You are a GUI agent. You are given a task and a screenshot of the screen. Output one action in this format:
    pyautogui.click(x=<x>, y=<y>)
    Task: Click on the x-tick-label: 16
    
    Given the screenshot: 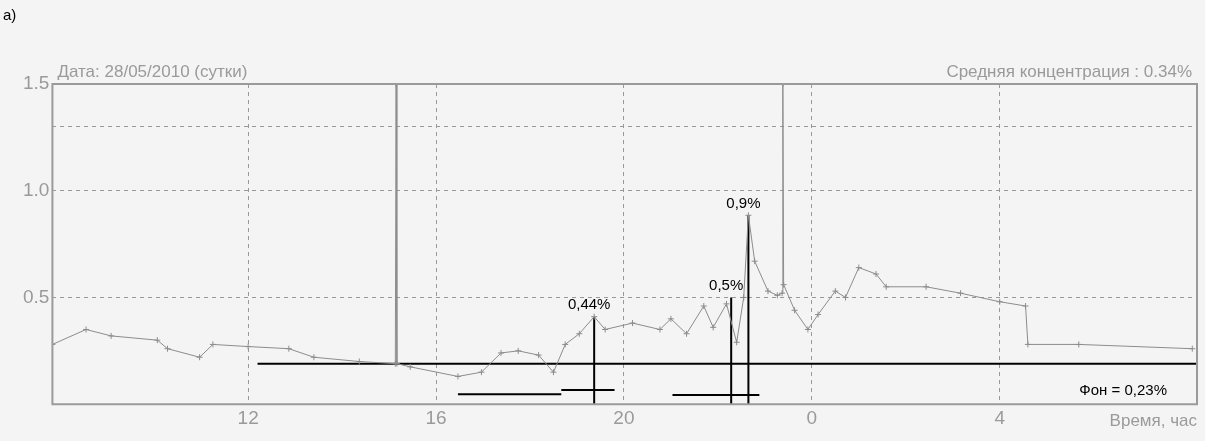 What is the action you would take?
    pyautogui.click(x=436, y=417)
    